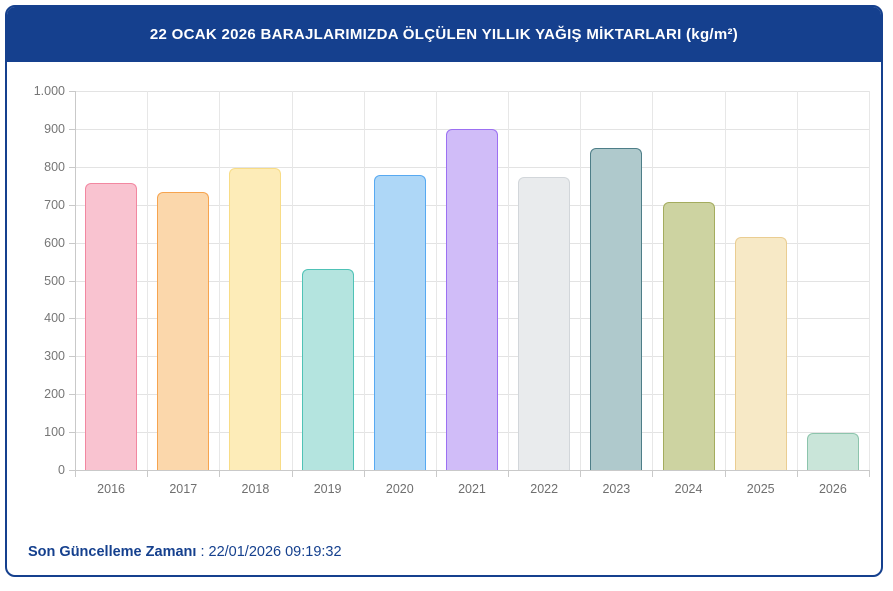 The width and height of the screenshot is (893, 591). I want to click on x-axis-baseline, so click(472, 470).